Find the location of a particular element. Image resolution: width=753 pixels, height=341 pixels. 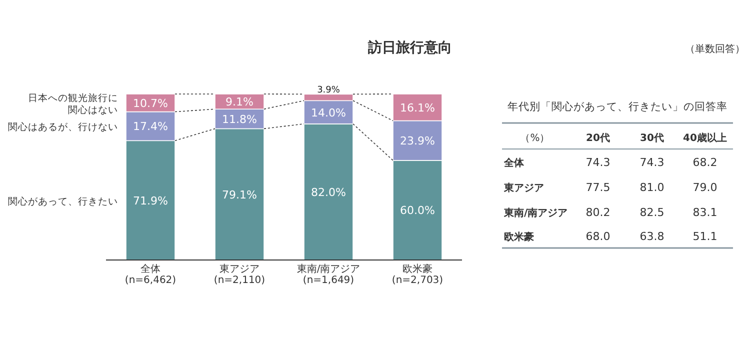

text: 51.1 is located at coordinates (705, 236).